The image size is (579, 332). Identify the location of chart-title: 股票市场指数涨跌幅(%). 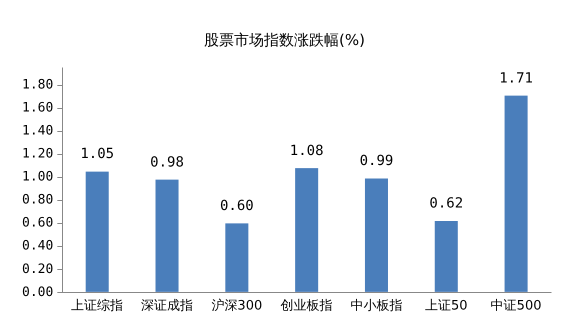
(284, 39).